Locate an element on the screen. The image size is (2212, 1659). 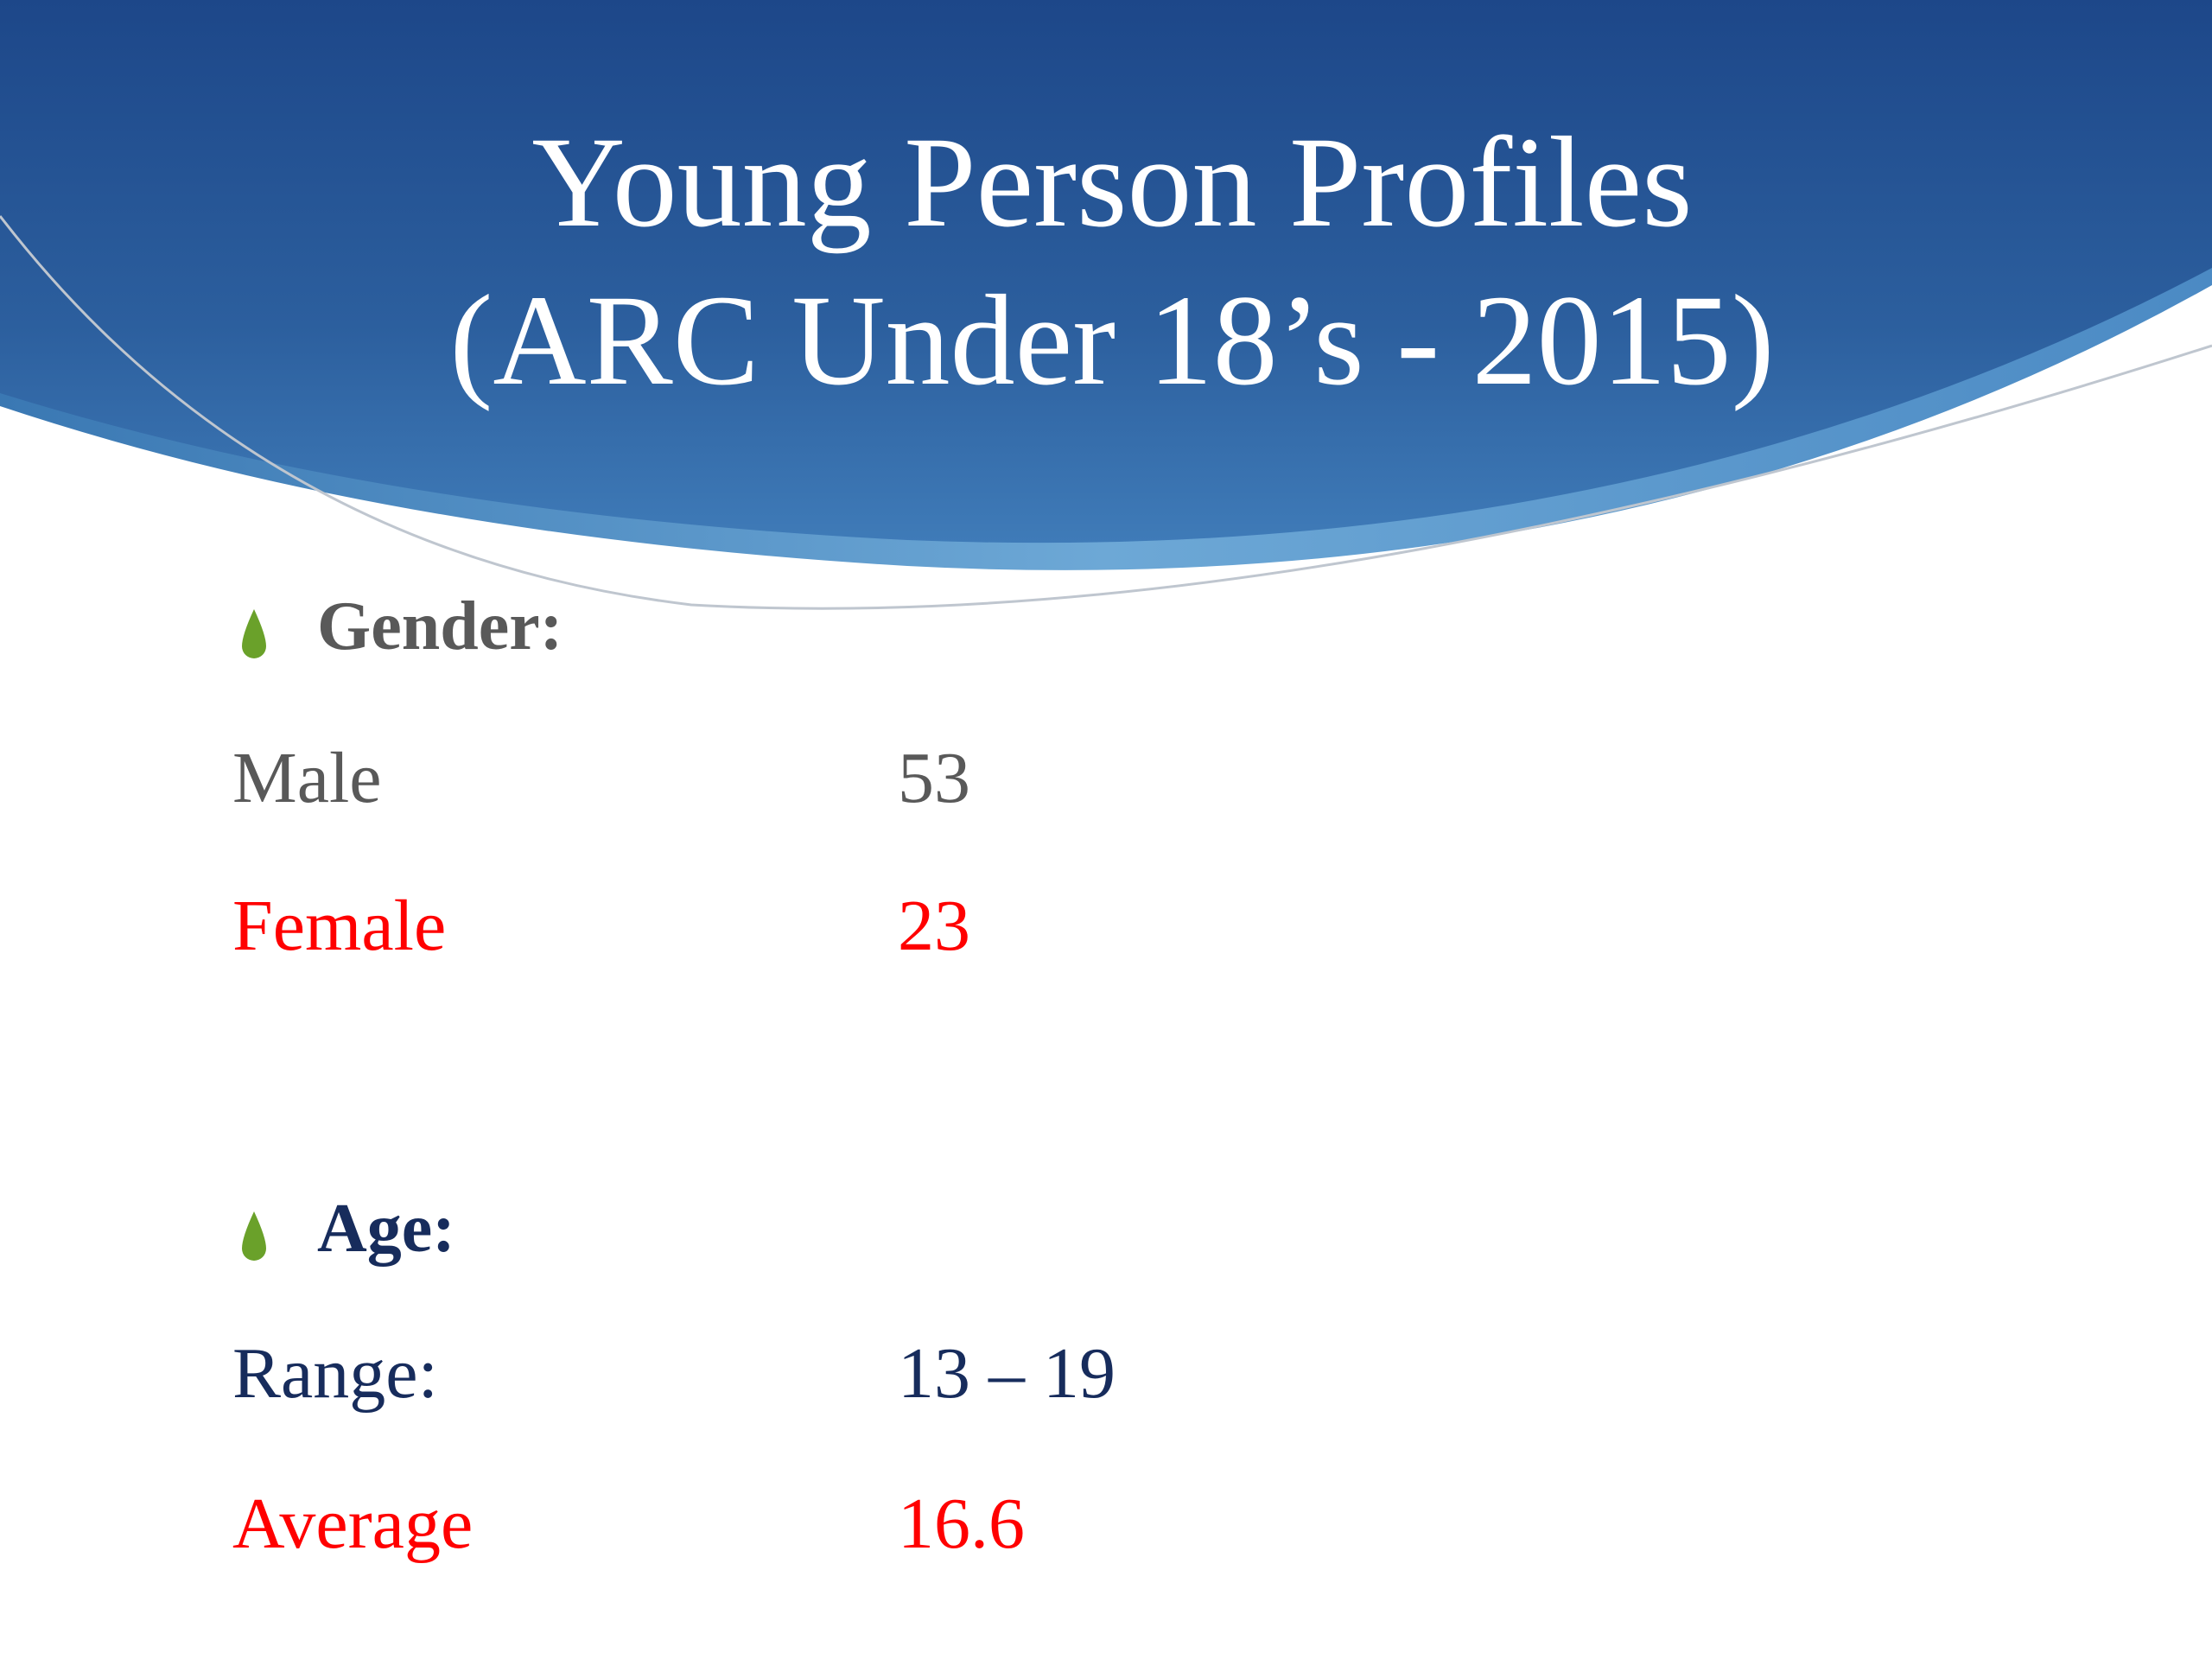
row-value: 16.6 is located at coordinates (961, 1524).